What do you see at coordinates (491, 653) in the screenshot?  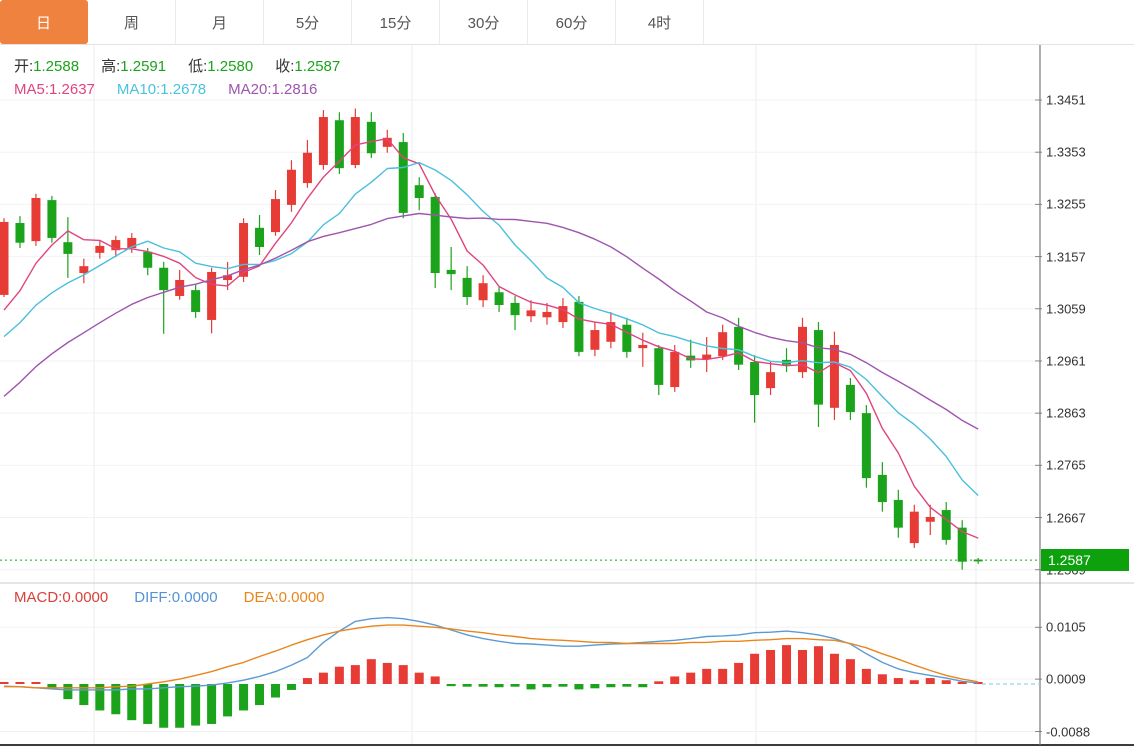 I see `diff-line` at bounding box center [491, 653].